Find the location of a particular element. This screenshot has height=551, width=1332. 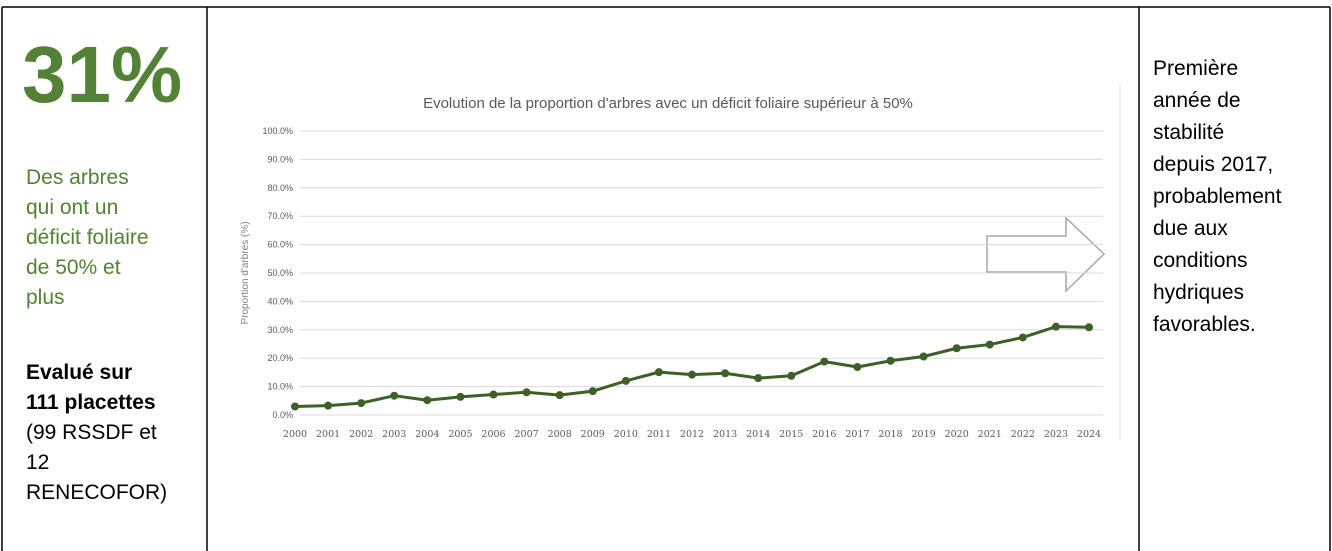

y-tick-label: 80.0% is located at coordinates (280, 188).